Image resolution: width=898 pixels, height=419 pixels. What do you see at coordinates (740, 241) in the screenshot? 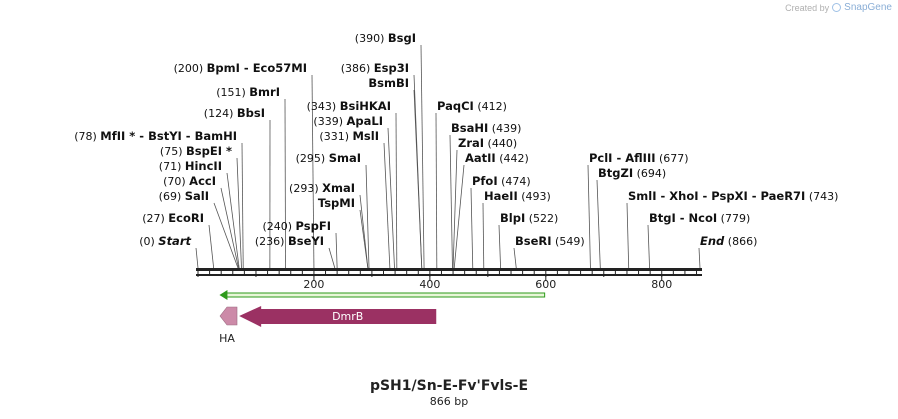
I see `site-position: (866)` at bounding box center [740, 241].